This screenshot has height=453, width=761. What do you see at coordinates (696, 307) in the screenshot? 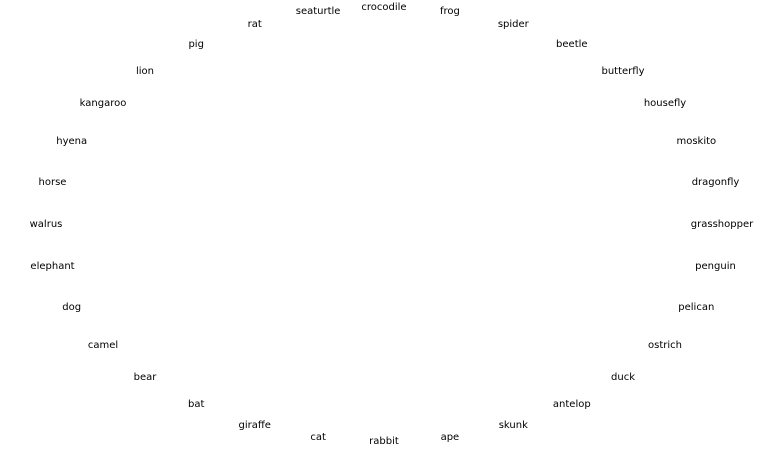
I see `node-label-pelican: pelican` at bounding box center [696, 307].